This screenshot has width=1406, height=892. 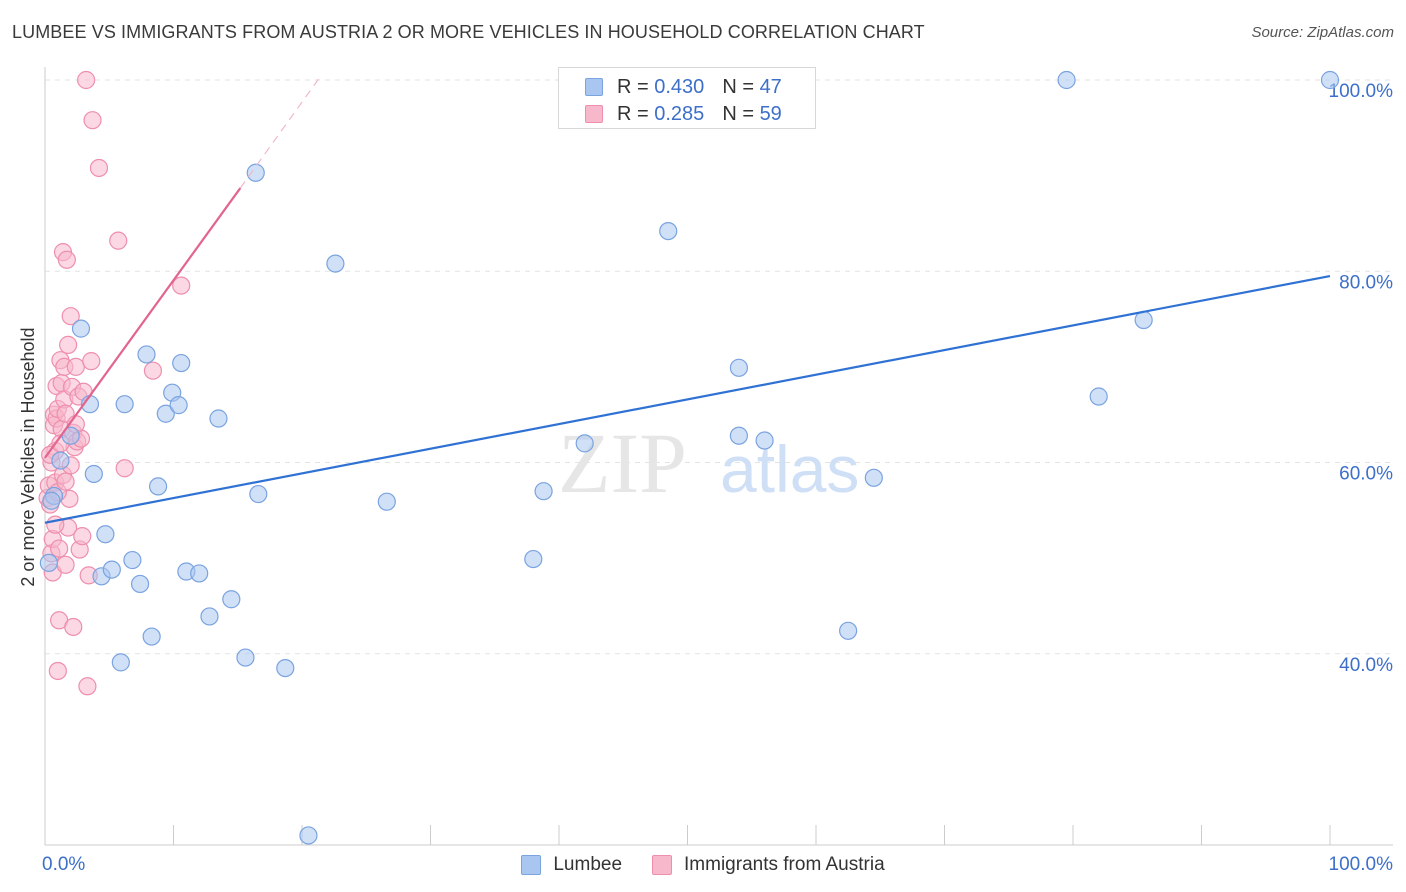 I want to click on series-legend-lumbee: Lumbee, so click(x=571, y=865).